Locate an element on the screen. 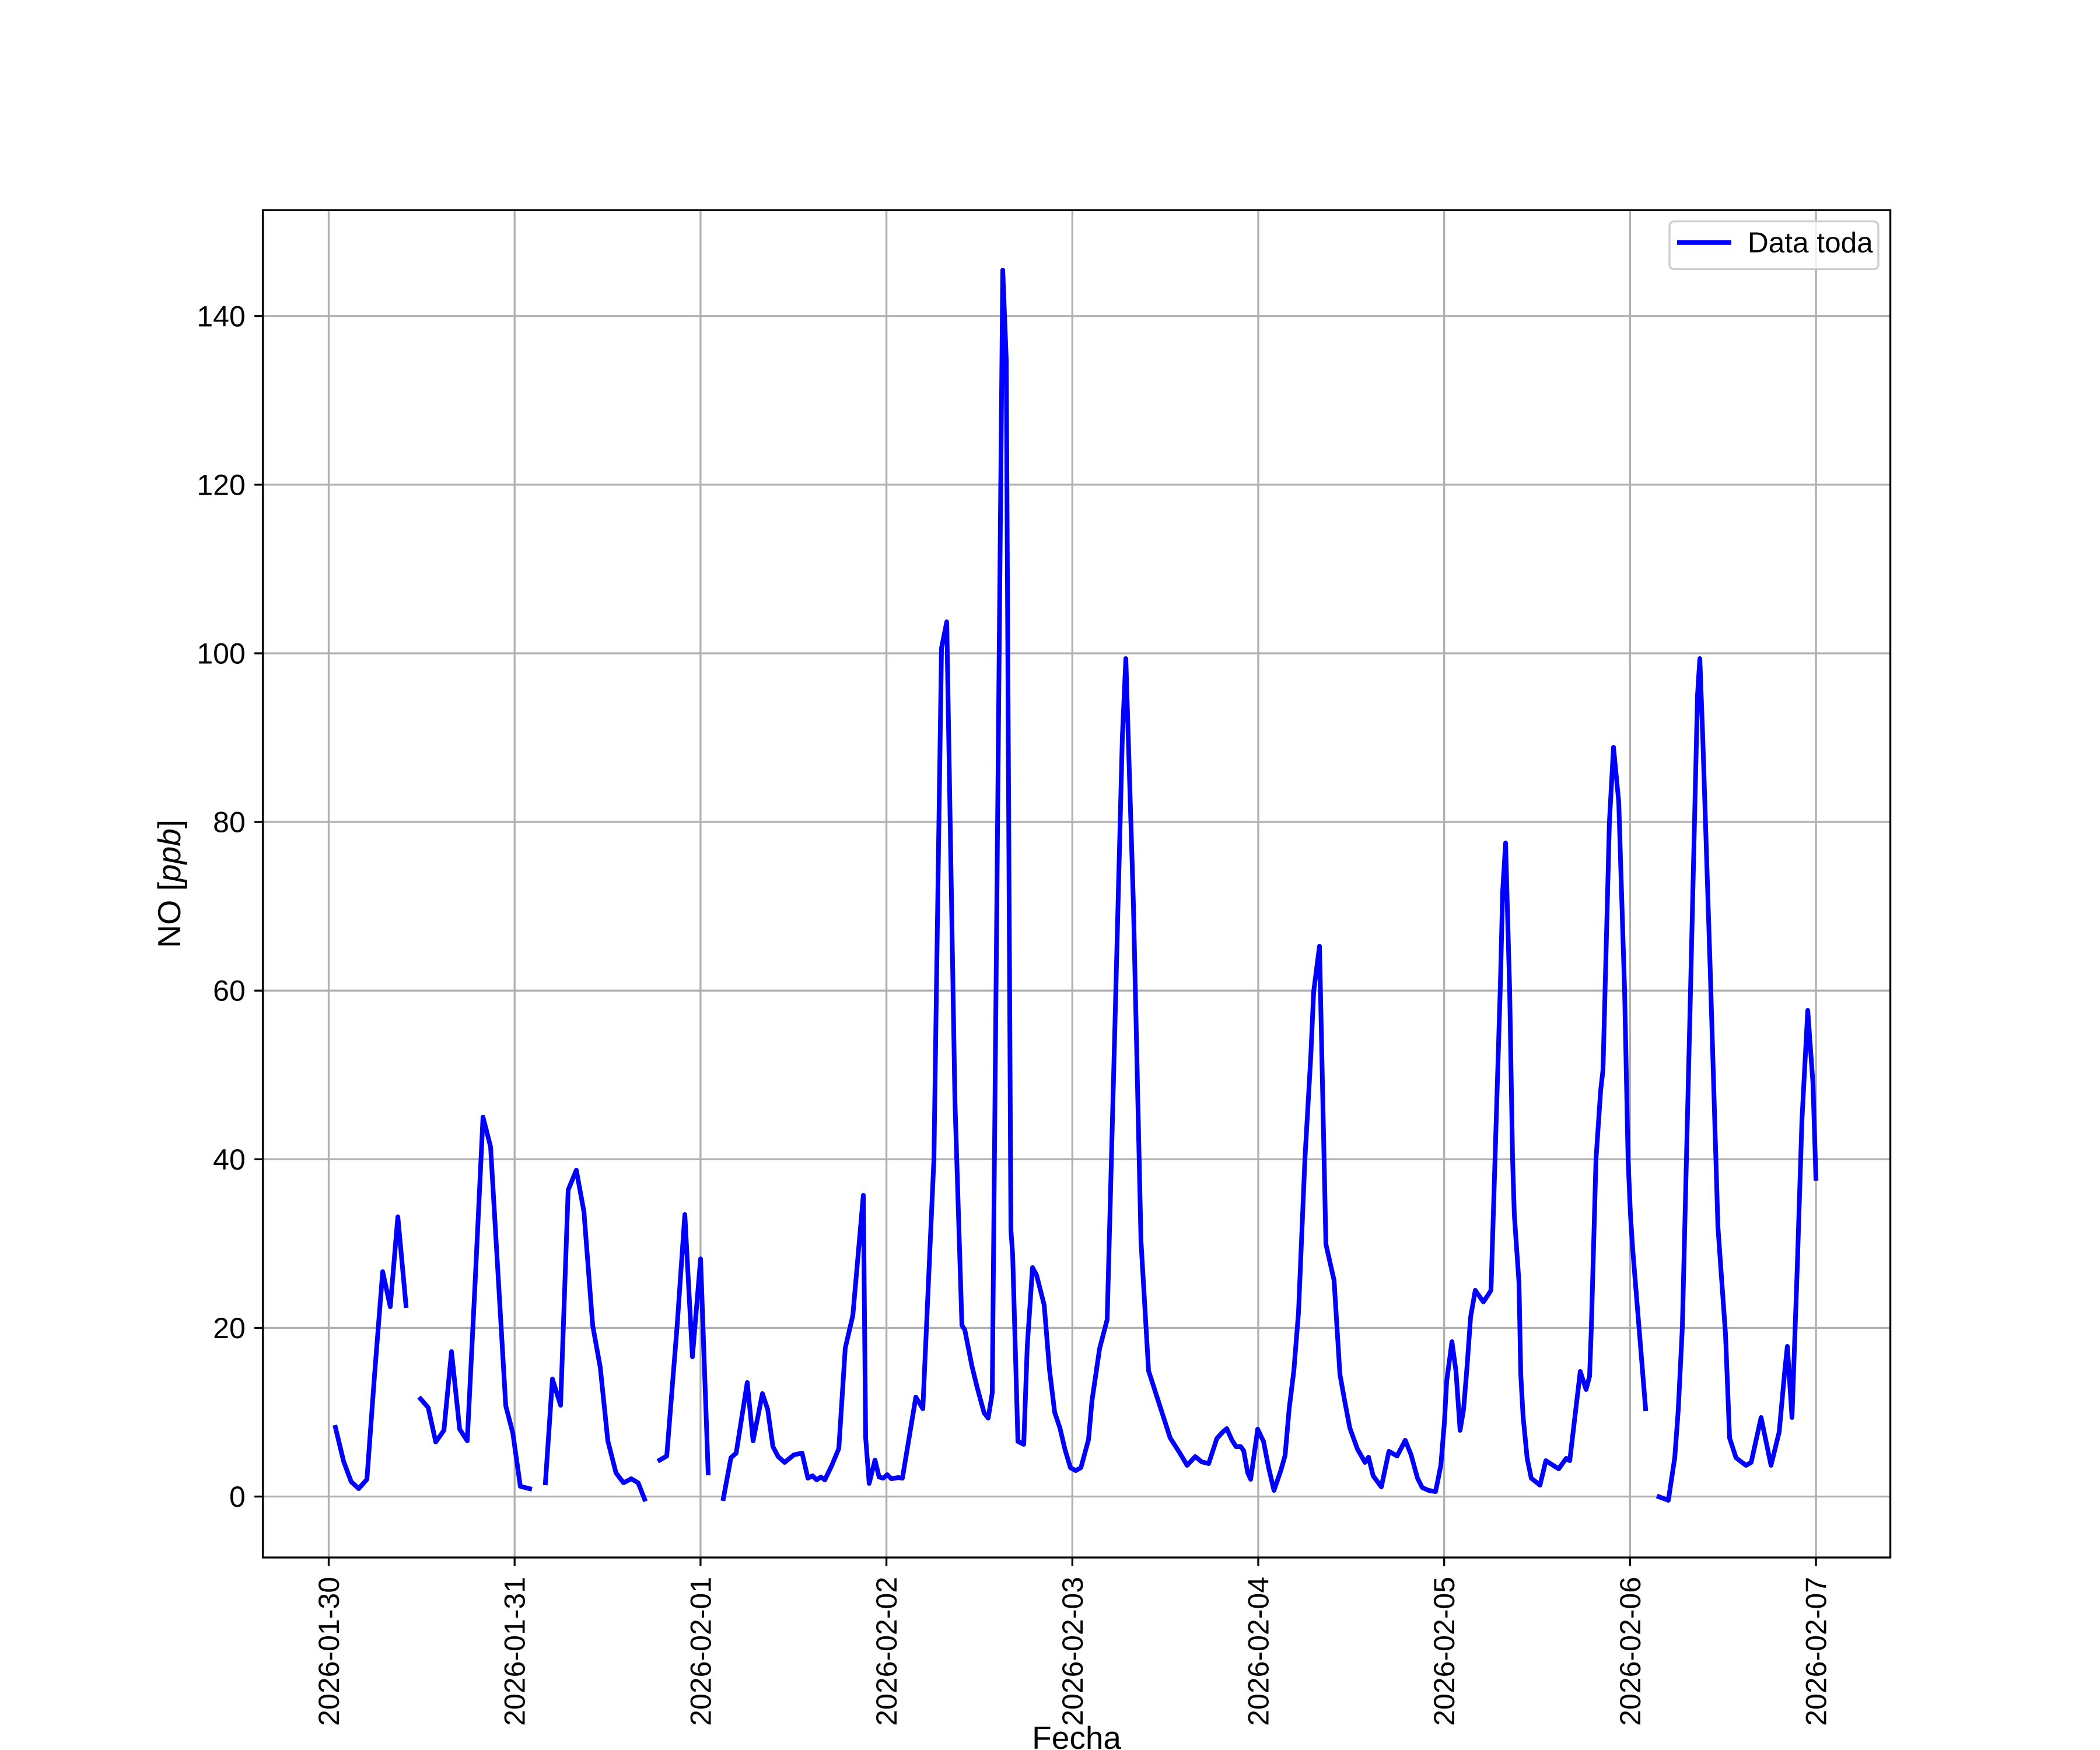 The width and height of the screenshot is (2100, 1750). svg-text: 2026-02-06 is located at coordinates (1630, 1651).